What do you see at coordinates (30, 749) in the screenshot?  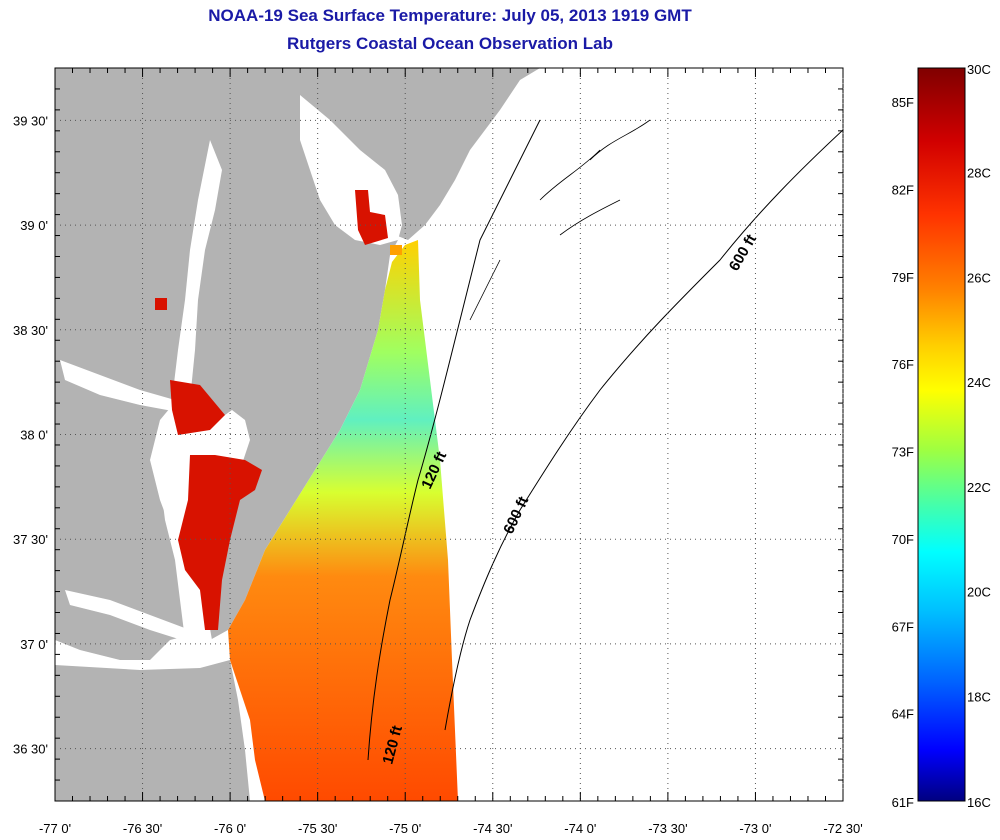 I see `lat-tick-label: 36 30'` at bounding box center [30, 749].